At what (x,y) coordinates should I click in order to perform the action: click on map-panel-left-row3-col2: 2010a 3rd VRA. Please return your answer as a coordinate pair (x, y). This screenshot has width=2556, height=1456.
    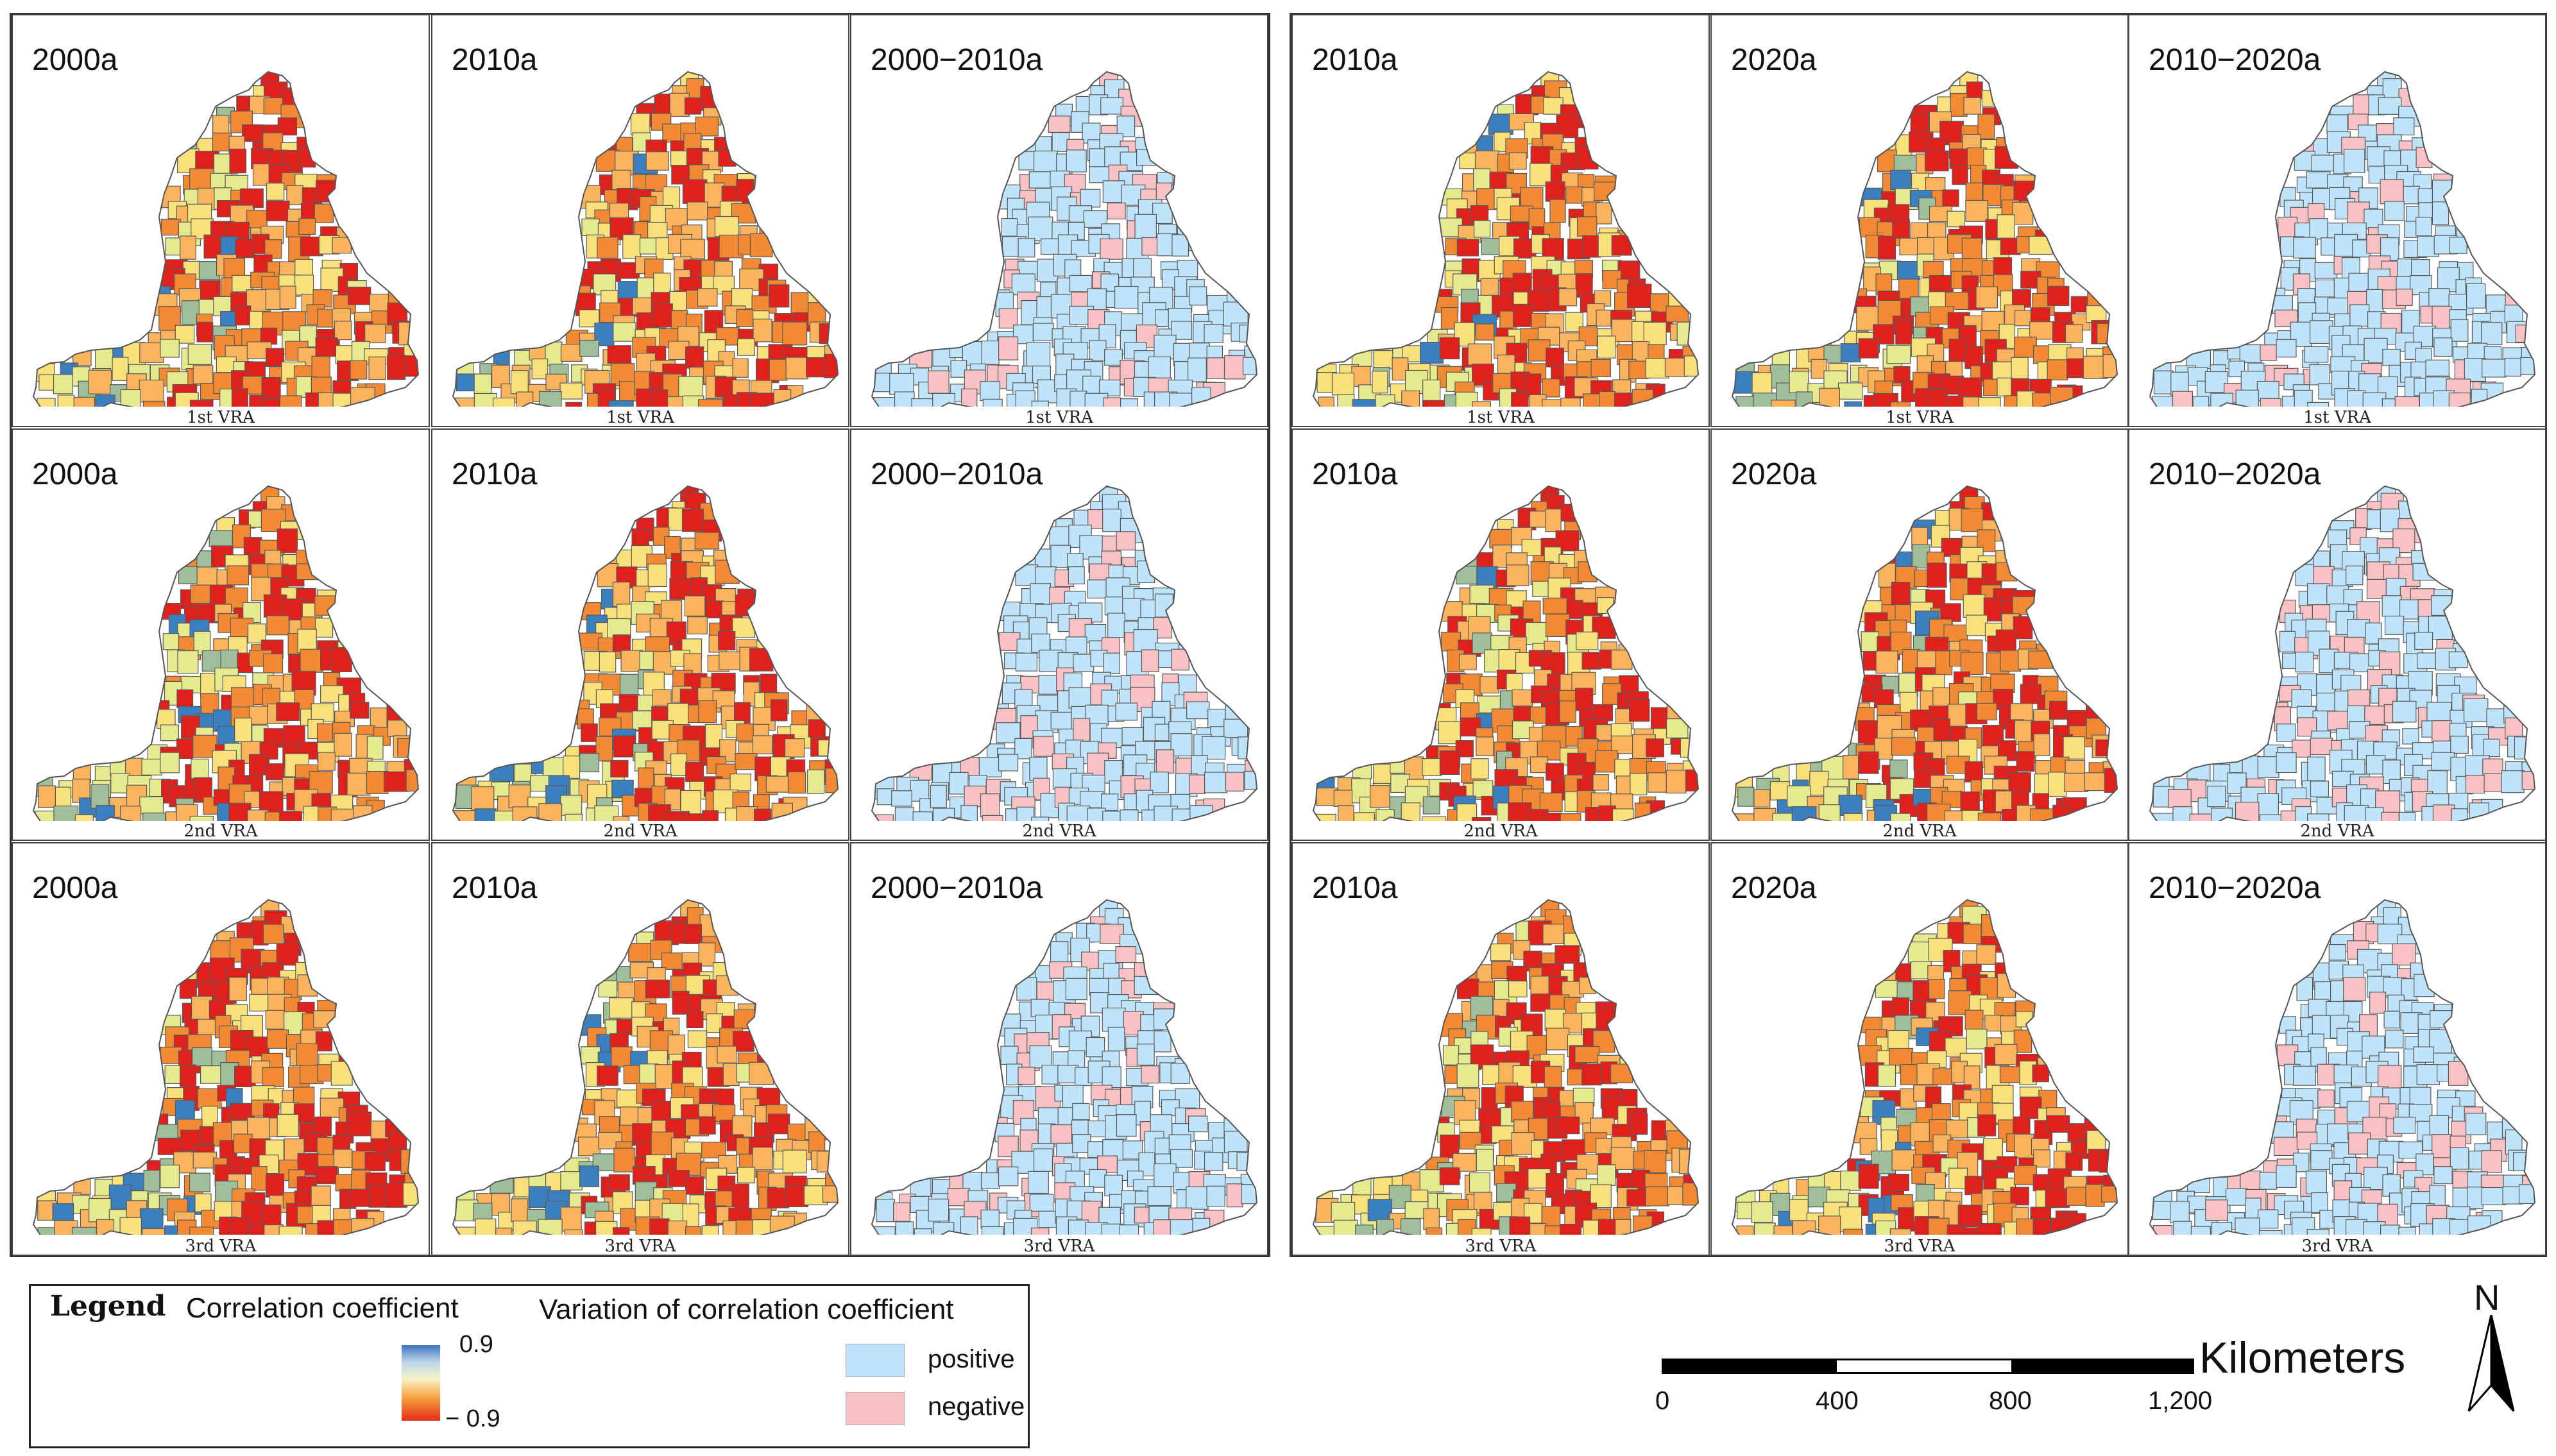
    Looking at the image, I should click on (640, 1049).